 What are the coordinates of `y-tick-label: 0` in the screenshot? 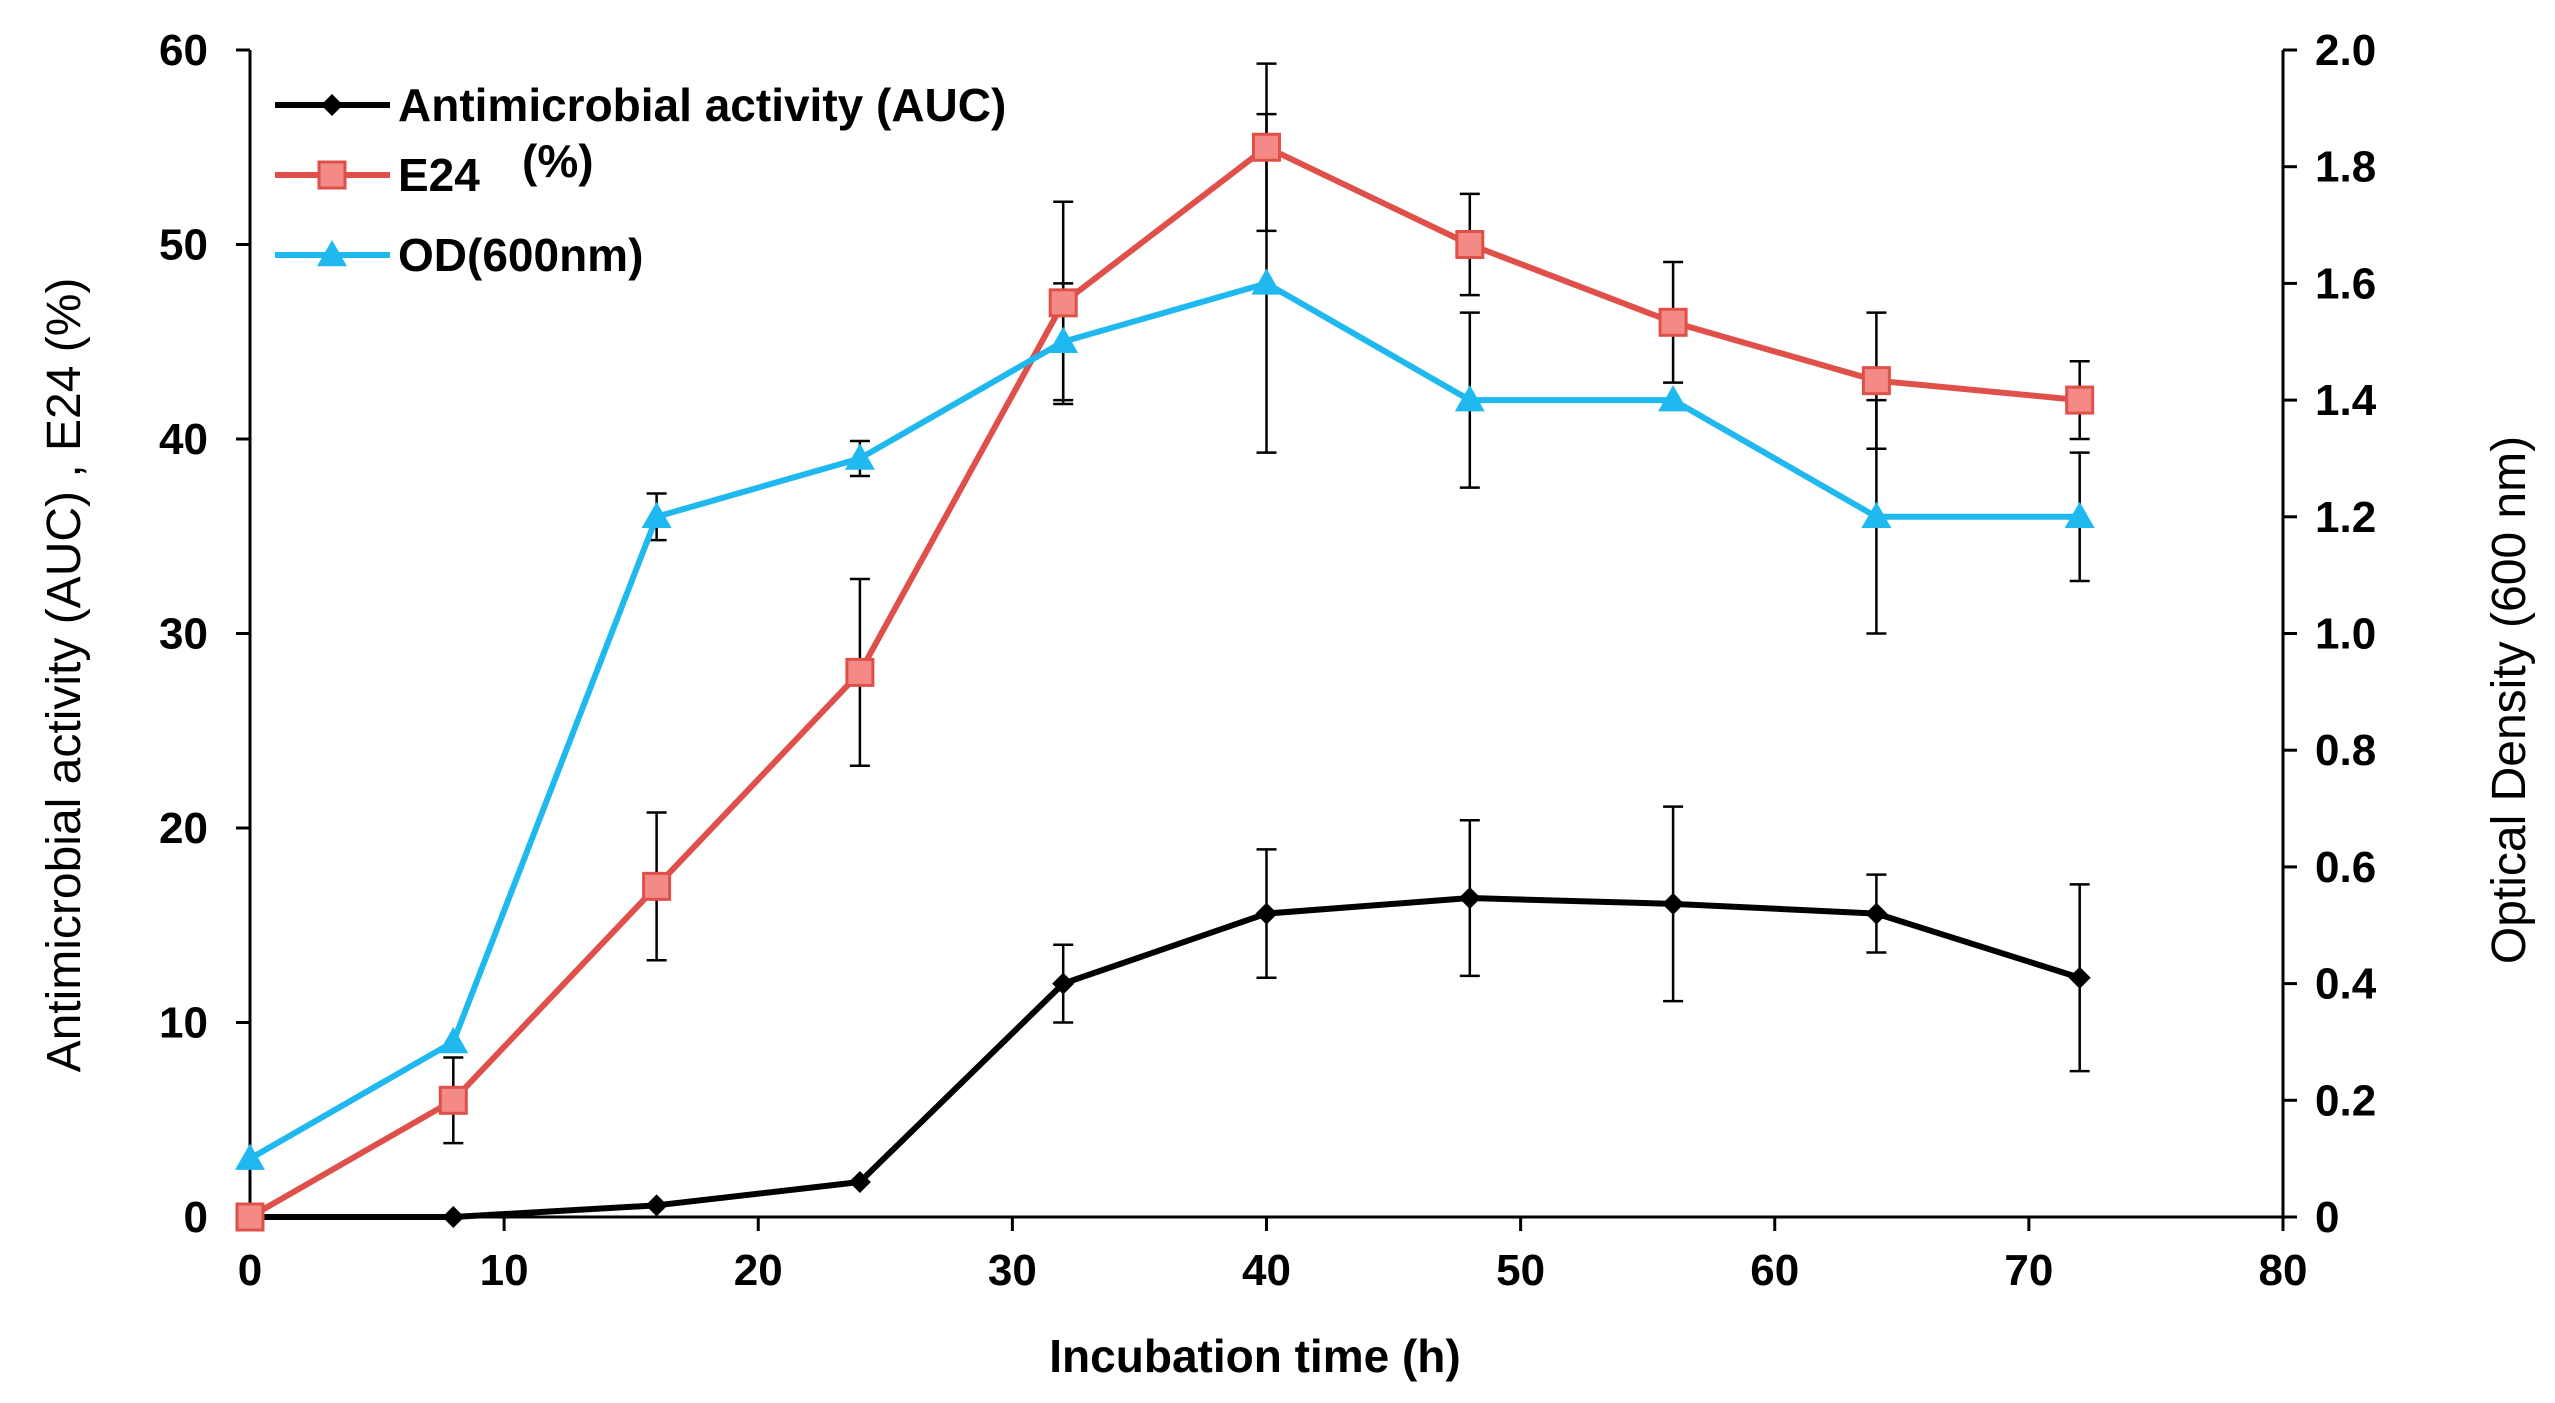 It's located at (196, 1217).